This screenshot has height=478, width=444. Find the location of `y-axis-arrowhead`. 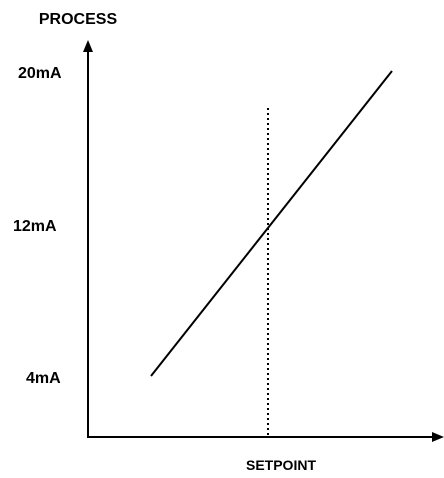

y-axis-arrowhead is located at coordinates (88, 46).